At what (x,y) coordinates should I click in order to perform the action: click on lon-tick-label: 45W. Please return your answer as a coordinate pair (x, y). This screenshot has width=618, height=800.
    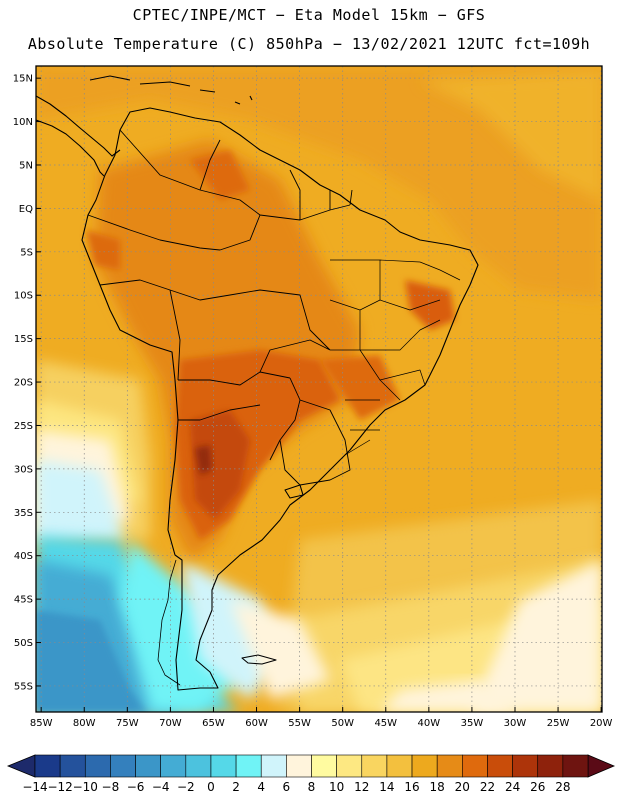
    Looking at the image, I should click on (385, 723).